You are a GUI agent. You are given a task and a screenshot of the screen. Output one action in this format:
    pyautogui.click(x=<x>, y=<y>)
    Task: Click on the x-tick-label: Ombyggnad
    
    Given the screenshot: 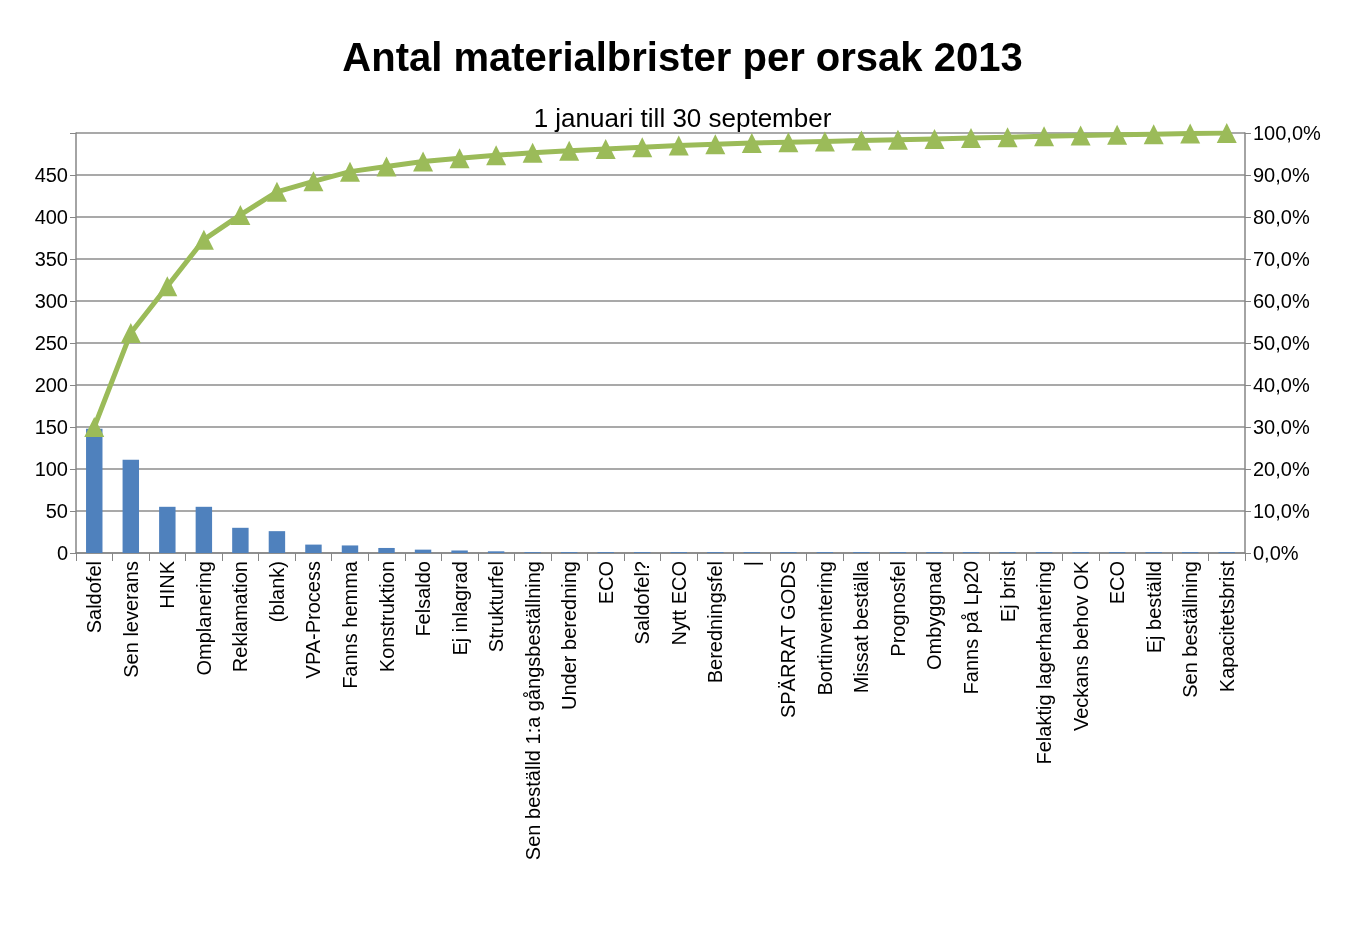 What is the action you would take?
    pyautogui.click(x=934, y=615)
    